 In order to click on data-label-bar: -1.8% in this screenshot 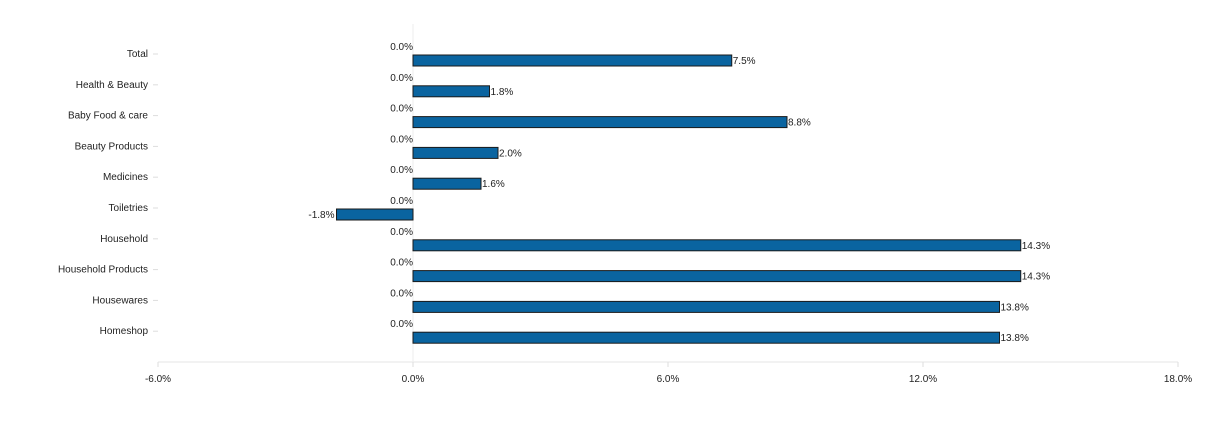, I will do `click(321, 215)`.